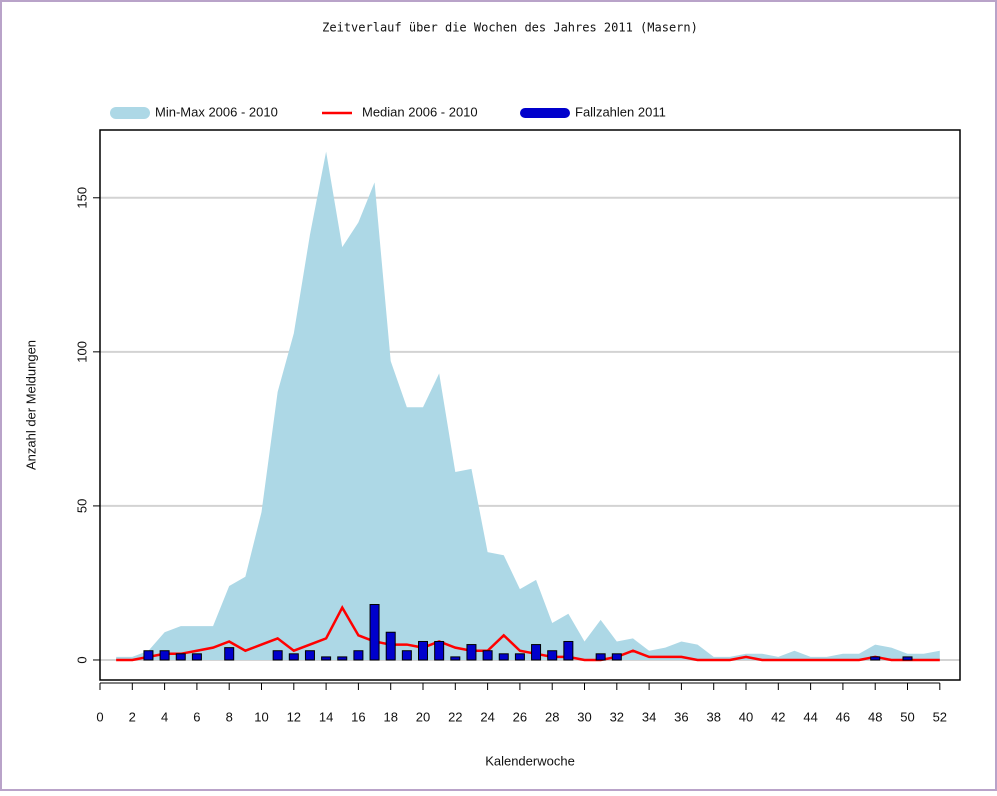 The height and width of the screenshot is (796, 997). Describe the element at coordinates (81, 198) in the screenshot. I see `y-tick-label: 150` at that location.